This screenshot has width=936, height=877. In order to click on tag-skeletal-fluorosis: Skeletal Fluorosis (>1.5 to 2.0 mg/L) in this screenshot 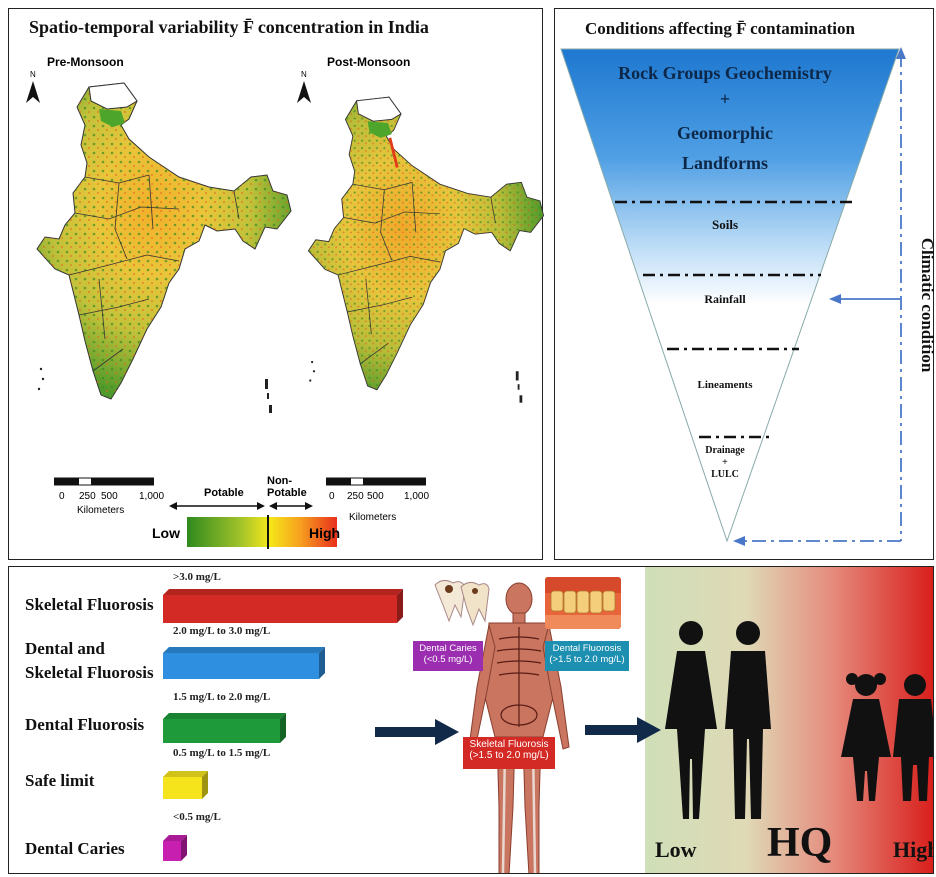, I will do `click(509, 753)`.